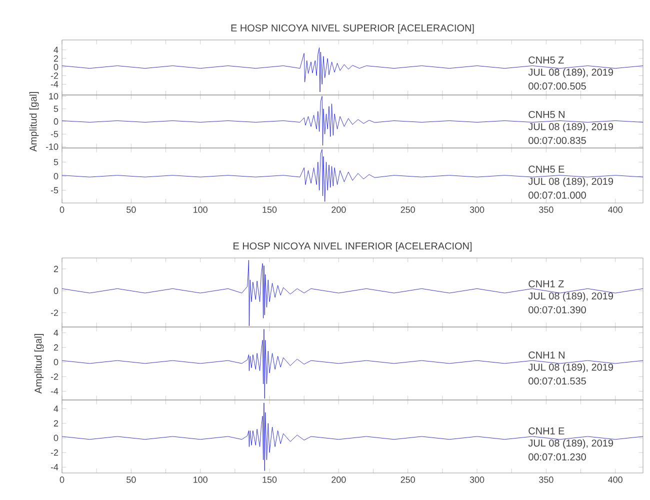  I want to click on y-tick-label: 10, so click(53, 96).